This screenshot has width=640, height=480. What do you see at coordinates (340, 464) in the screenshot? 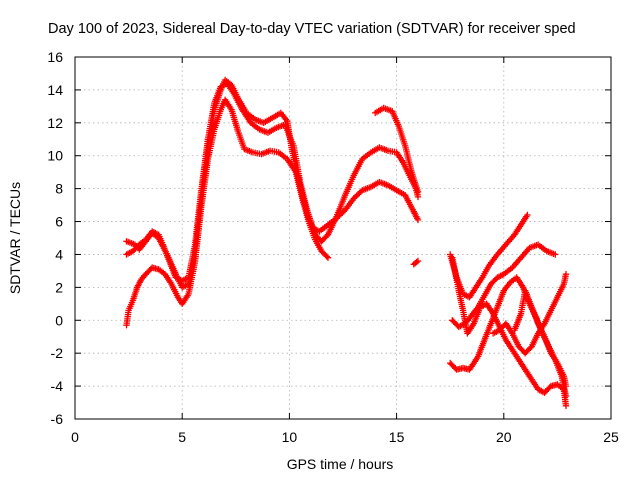
I see `x-axis-label: GPS time / hours` at bounding box center [340, 464].